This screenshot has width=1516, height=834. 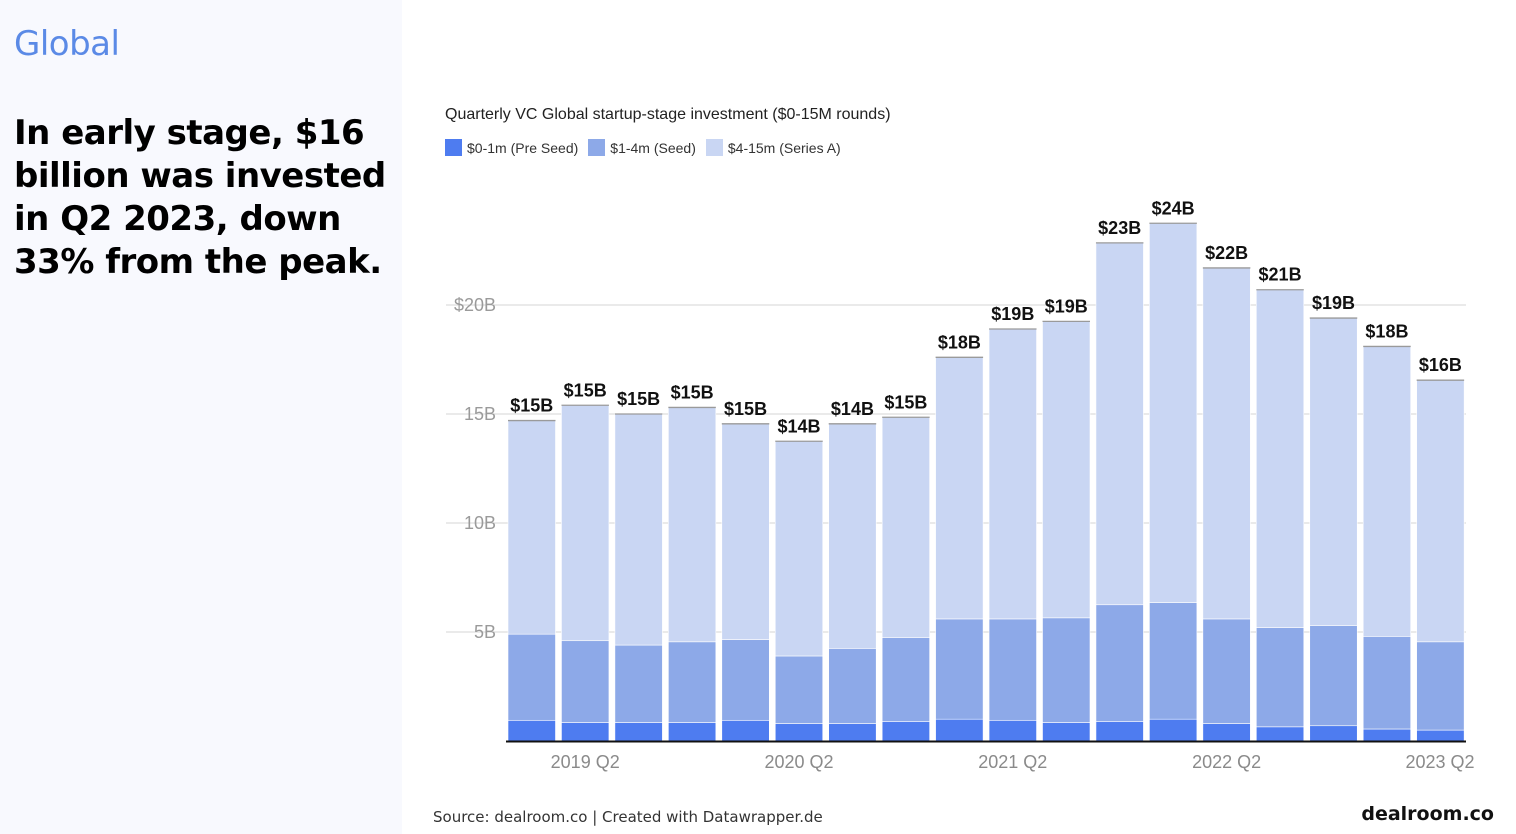 I want to click on data-label: $16B, so click(x=1440, y=365).